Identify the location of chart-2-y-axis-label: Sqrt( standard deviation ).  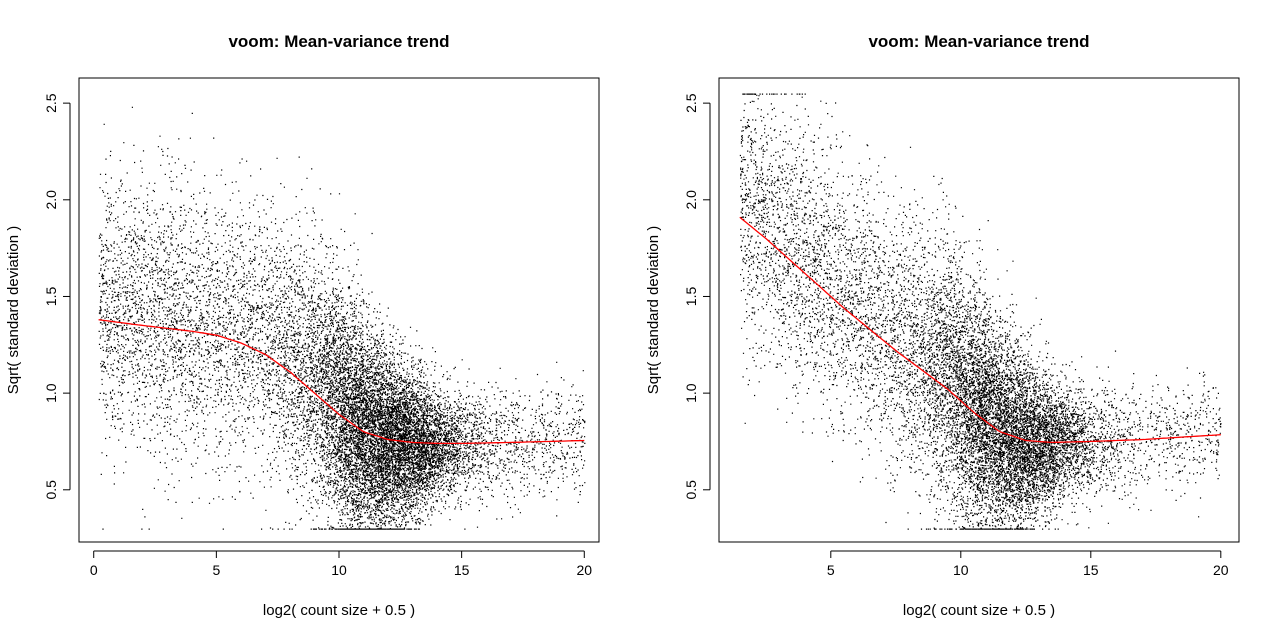
(653, 310).